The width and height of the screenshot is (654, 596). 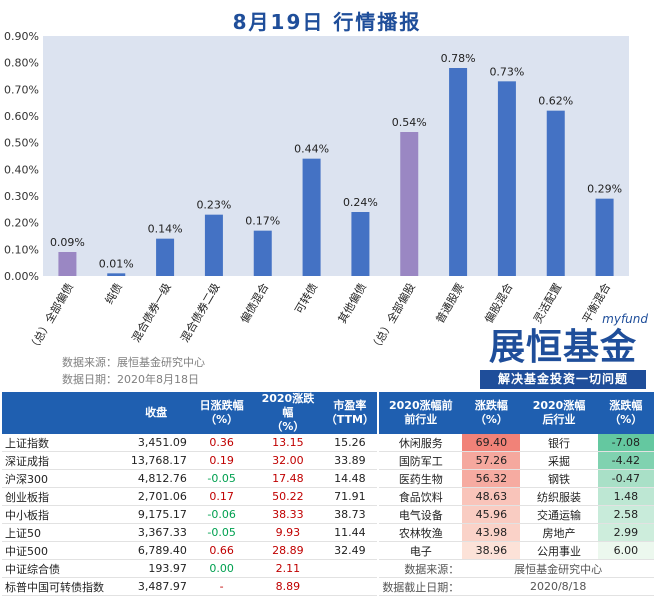 What do you see at coordinates (288, 568) in the screenshot?
I see `index-ytd-change: 2.11` at bounding box center [288, 568].